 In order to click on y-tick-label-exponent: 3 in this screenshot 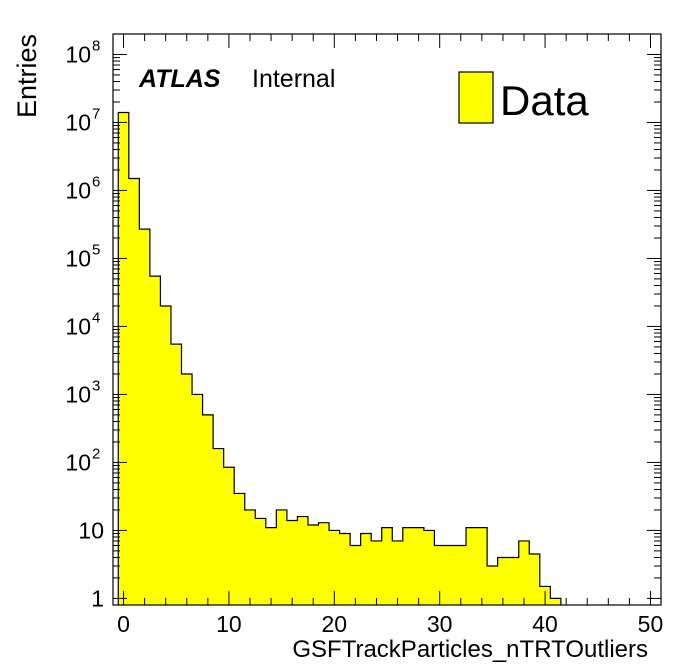, I will do `click(96, 385)`.